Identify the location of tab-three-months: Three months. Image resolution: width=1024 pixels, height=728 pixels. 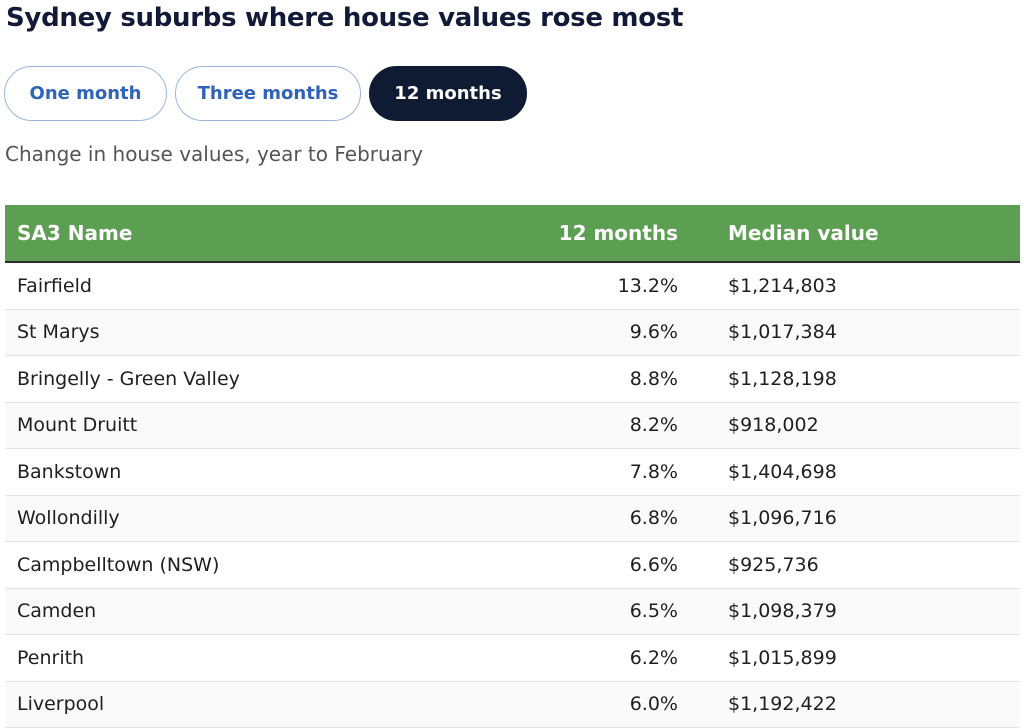
(268, 93).